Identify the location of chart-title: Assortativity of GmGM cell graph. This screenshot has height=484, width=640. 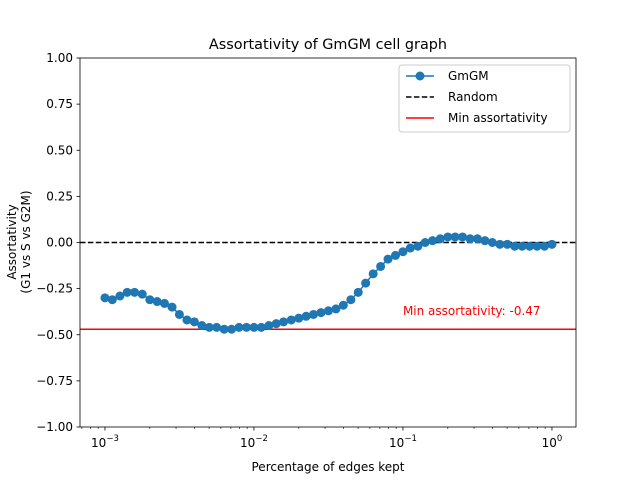
(328, 45).